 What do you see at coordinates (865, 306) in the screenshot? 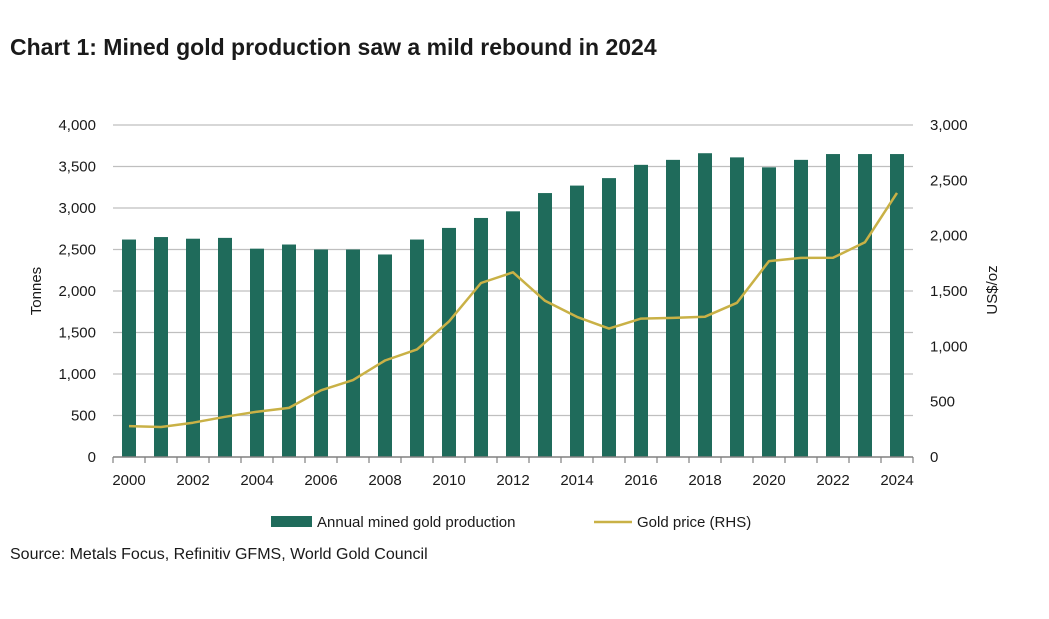
I see `bar-2023` at bounding box center [865, 306].